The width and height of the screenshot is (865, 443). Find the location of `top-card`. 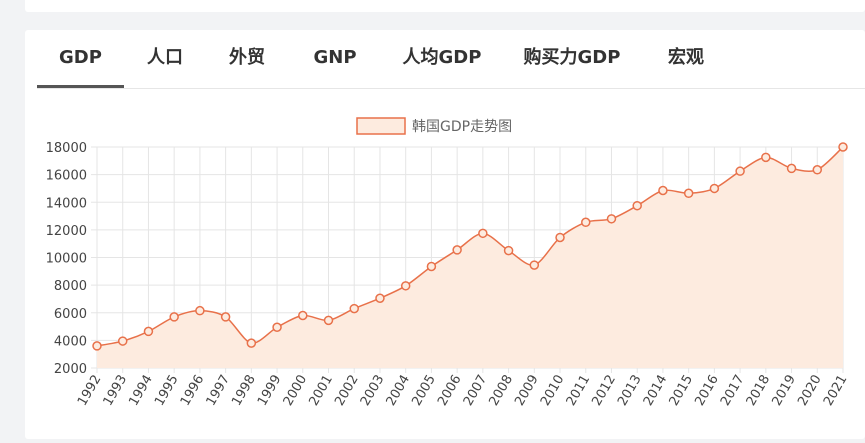

top-card is located at coordinates (445, 6).